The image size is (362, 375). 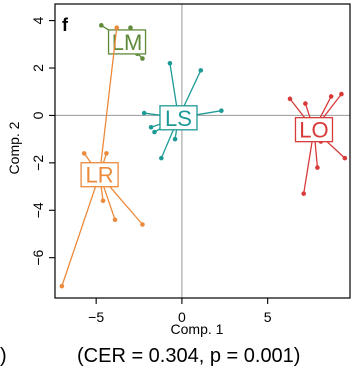 What do you see at coordinates (38, 210) in the screenshot?
I see `y-tick-label: −4` at bounding box center [38, 210].